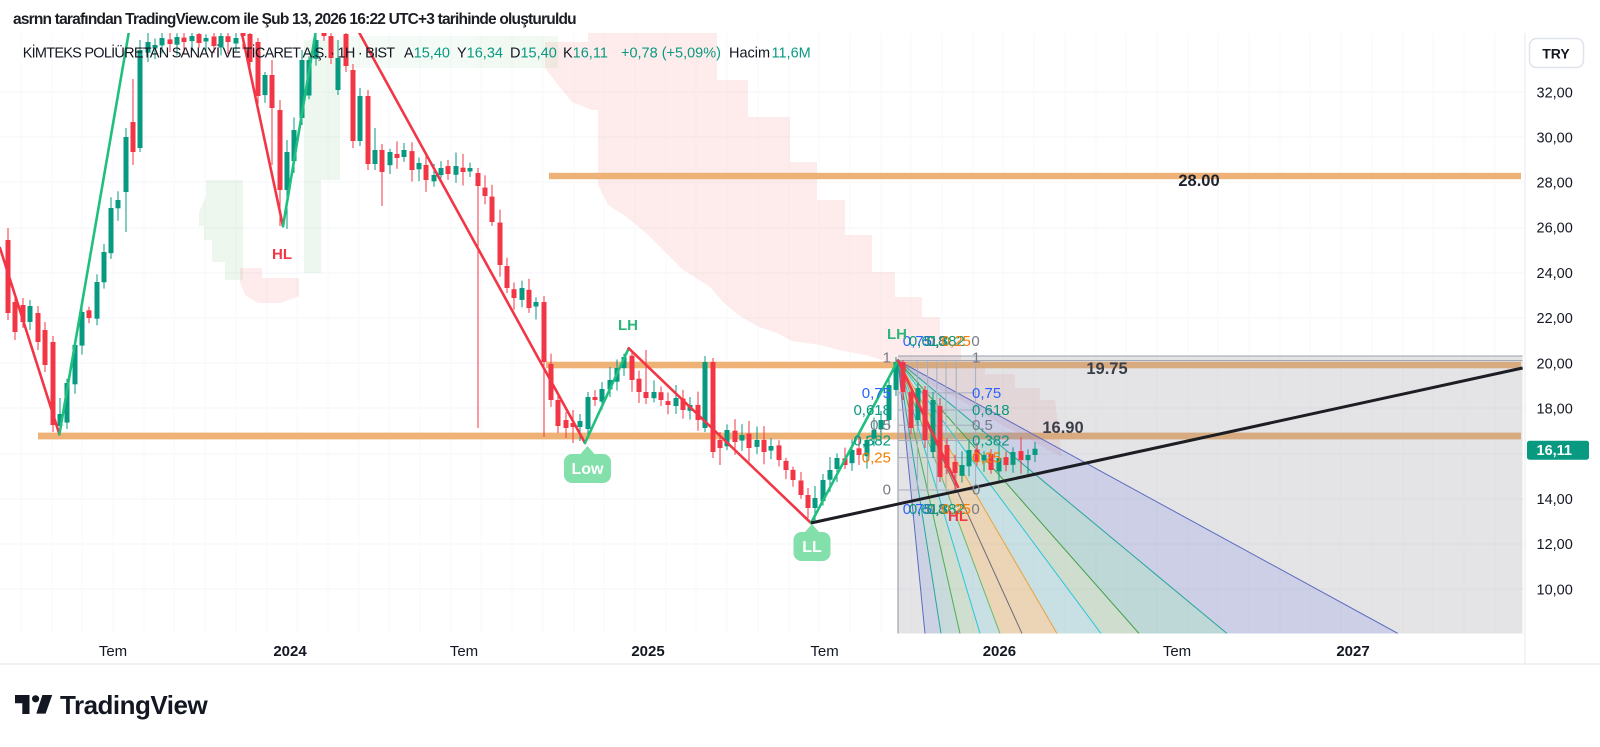 This screenshot has height=747, width=1600. I want to click on svg-text: TRY, so click(1556, 54).